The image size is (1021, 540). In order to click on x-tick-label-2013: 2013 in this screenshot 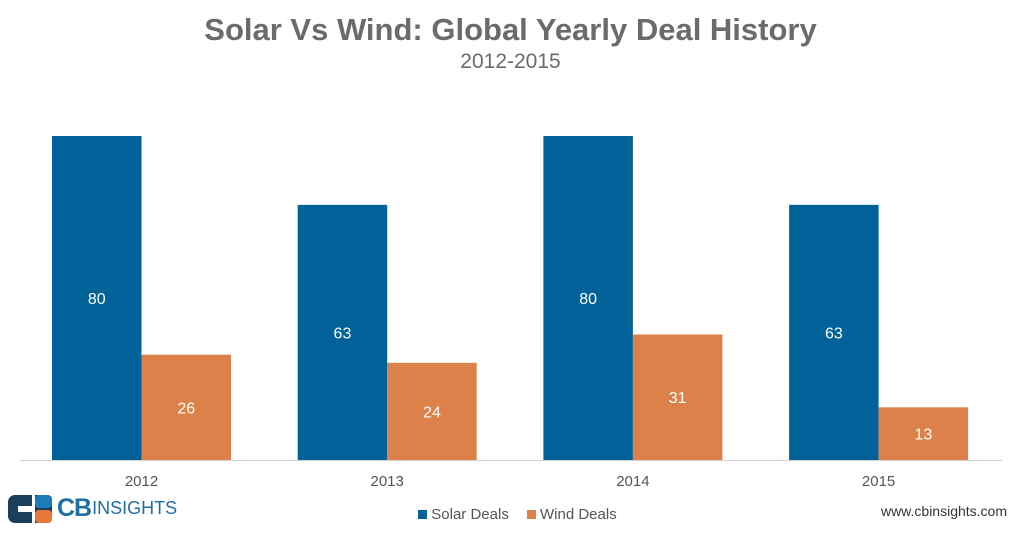, I will do `click(387, 481)`.